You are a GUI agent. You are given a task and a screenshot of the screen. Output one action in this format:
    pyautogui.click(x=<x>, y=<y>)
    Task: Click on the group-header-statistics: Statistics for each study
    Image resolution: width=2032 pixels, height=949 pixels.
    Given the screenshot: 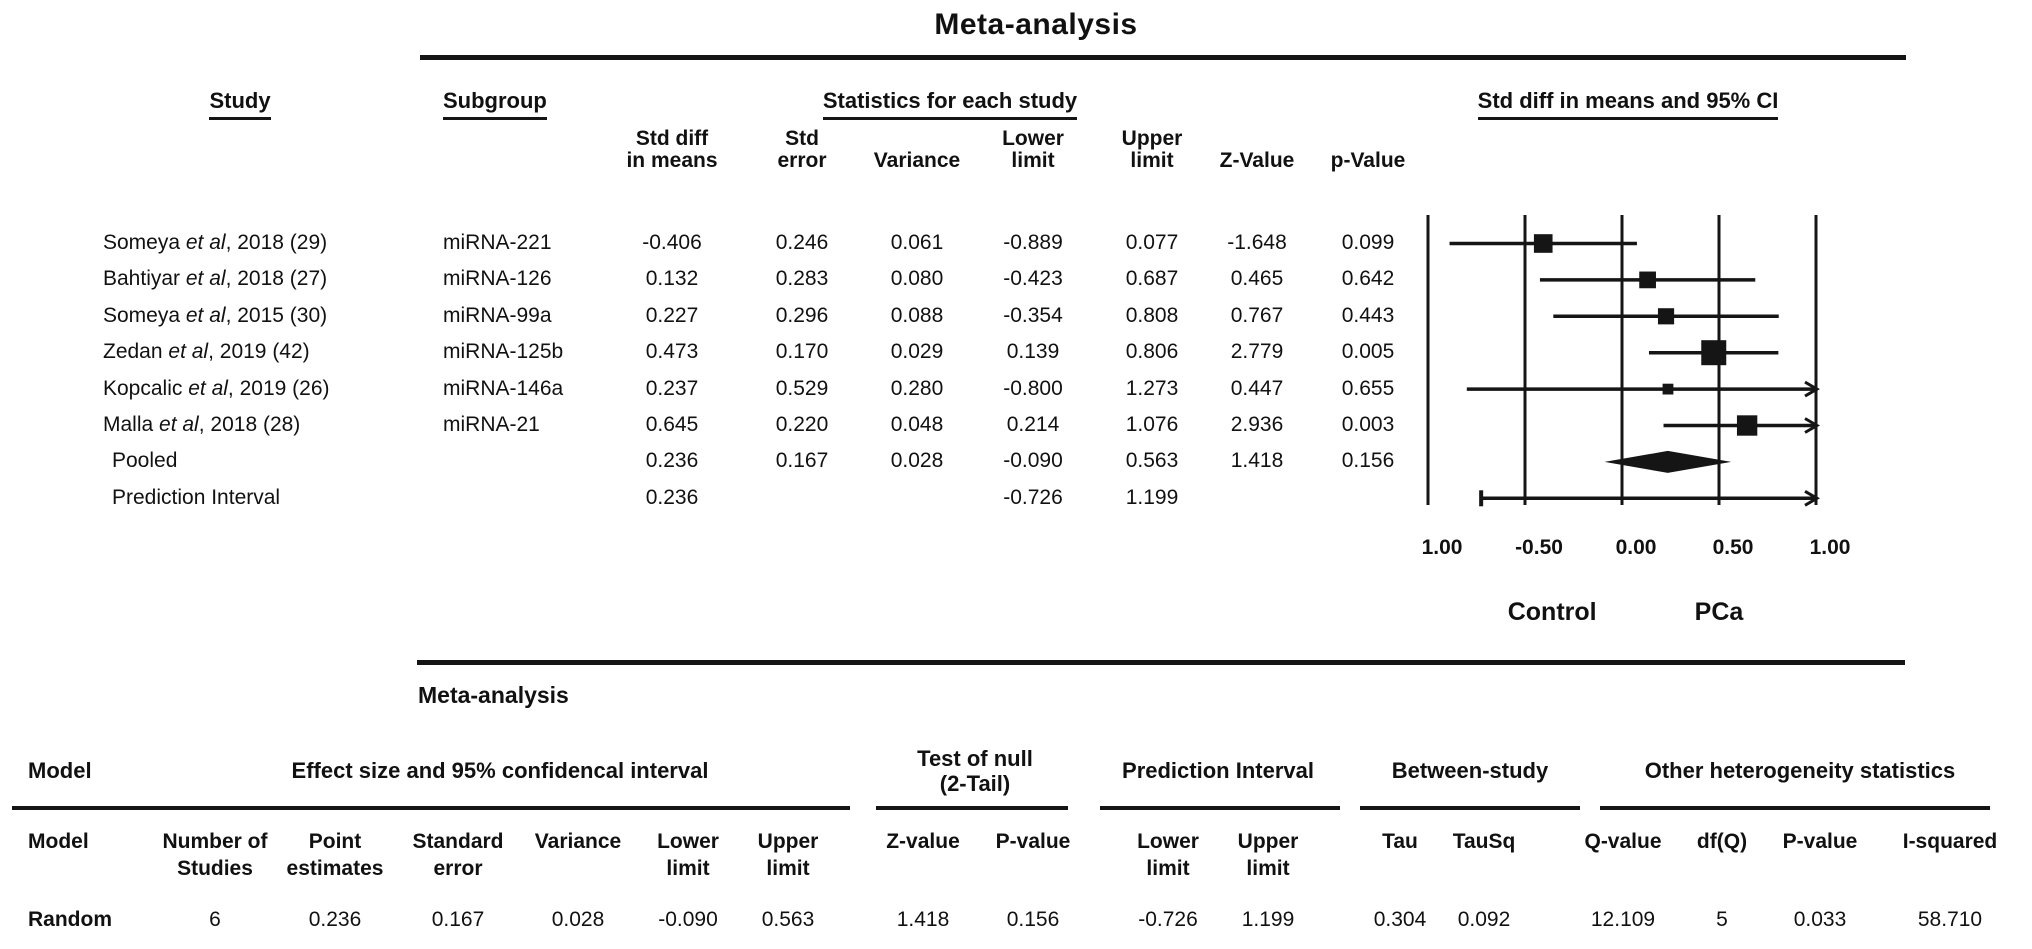 What is the action you would take?
    pyautogui.click(x=950, y=104)
    